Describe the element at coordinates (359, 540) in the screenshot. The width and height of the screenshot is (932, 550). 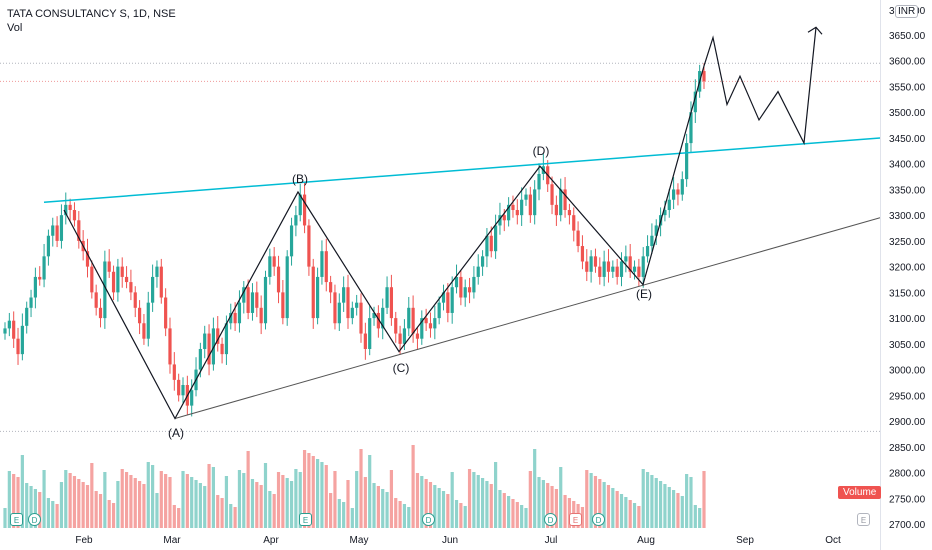
I see `time-tick-label: May` at that location.